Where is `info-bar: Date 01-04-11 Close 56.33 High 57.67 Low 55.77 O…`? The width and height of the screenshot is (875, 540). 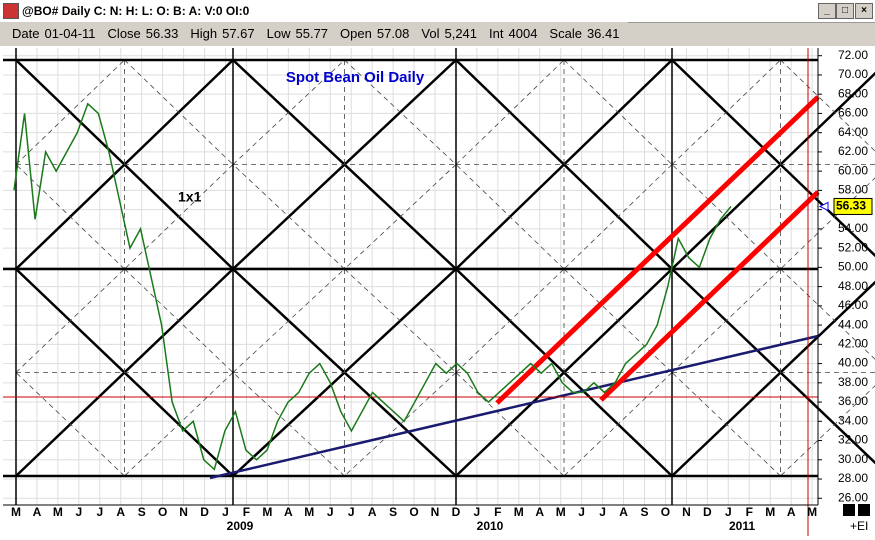
info-bar: Date 01-04-11 Close 56.33 High 57.67 Low 55.77 O… is located at coordinates (314, 34).